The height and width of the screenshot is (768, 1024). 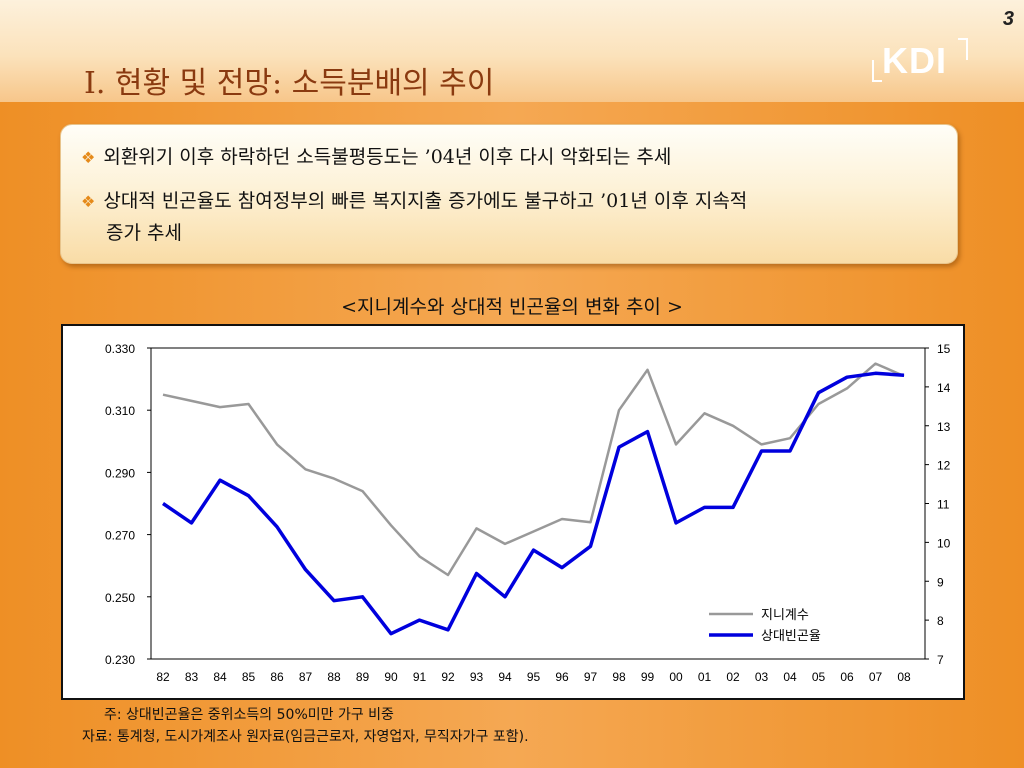 What do you see at coordinates (120, 598) in the screenshot?
I see `y-left-tick-label: 0.250` at bounding box center [120, 598].